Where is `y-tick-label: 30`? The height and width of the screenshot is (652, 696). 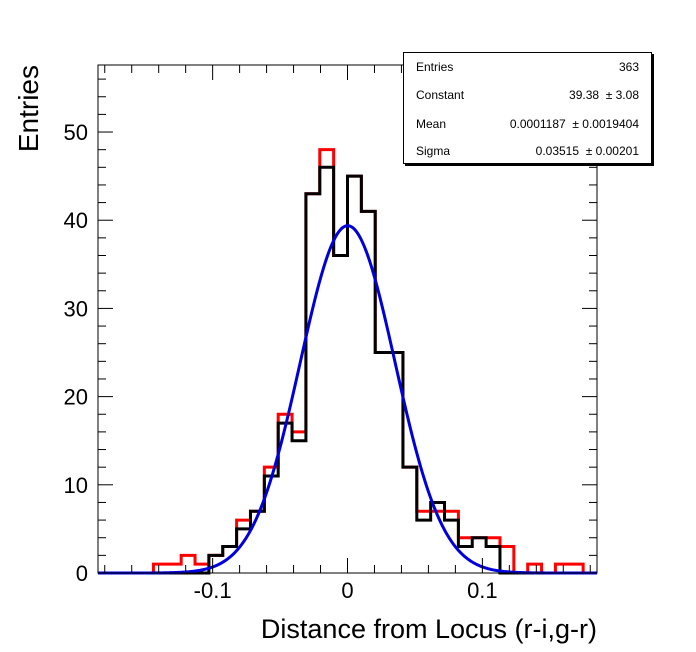
y-tick-label: 30 is located at coordinates (76, 308).